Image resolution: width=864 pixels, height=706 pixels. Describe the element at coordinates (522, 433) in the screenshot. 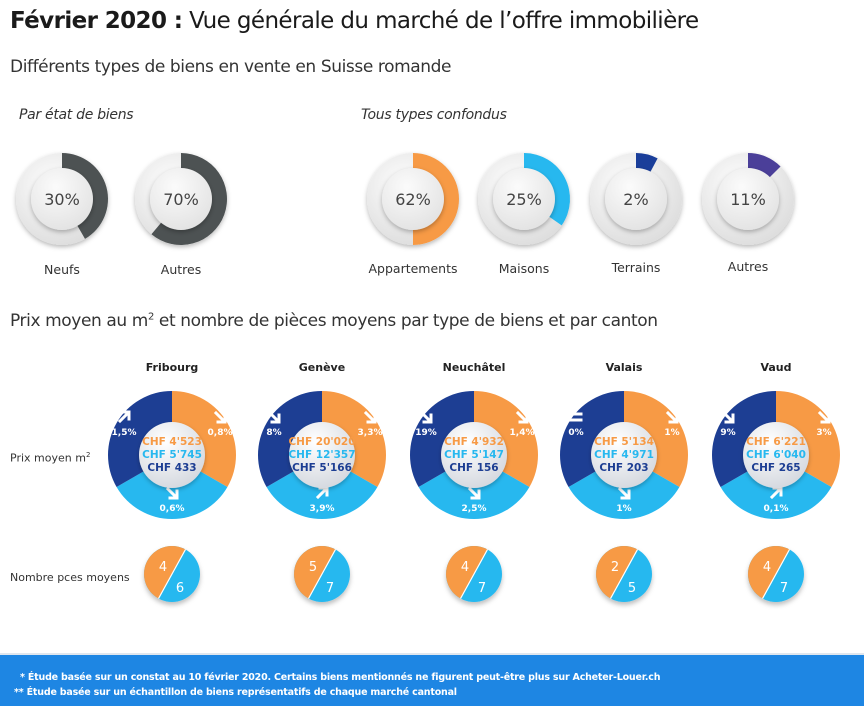

I see `price-change-label: 1,4%` at that location.